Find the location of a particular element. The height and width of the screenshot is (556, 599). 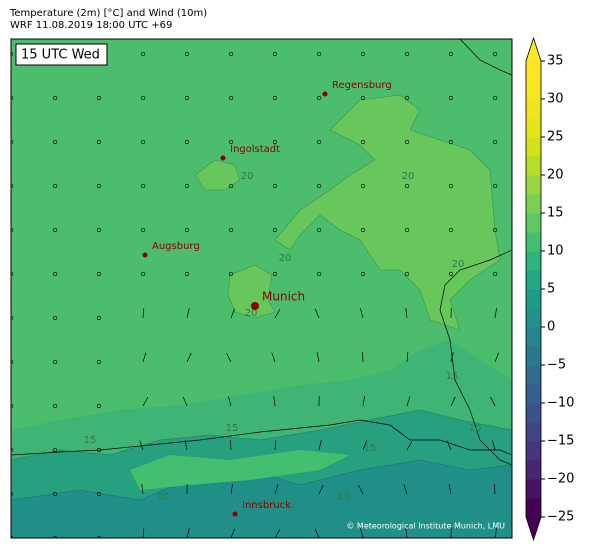

colorbar-tick-label: 30 is located at coordinates (555, 99).